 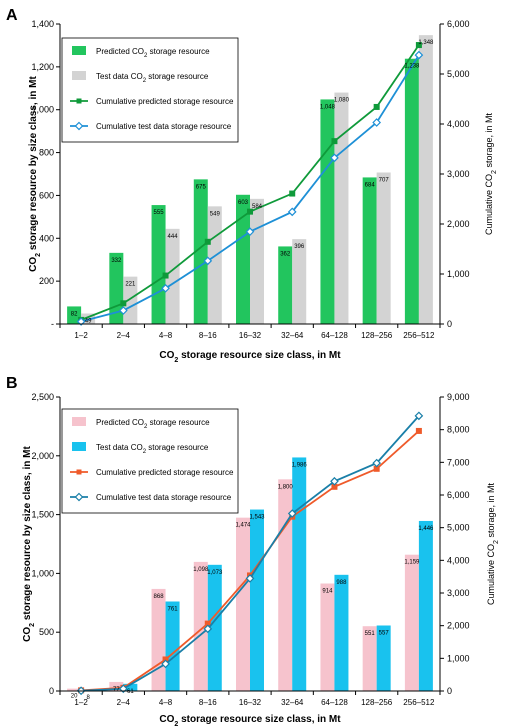 What do you see at coordinates (419, 702) in the screenshot?
I see `panel-b-x-tick-label: 256–512` at bounding box center [419, 702].